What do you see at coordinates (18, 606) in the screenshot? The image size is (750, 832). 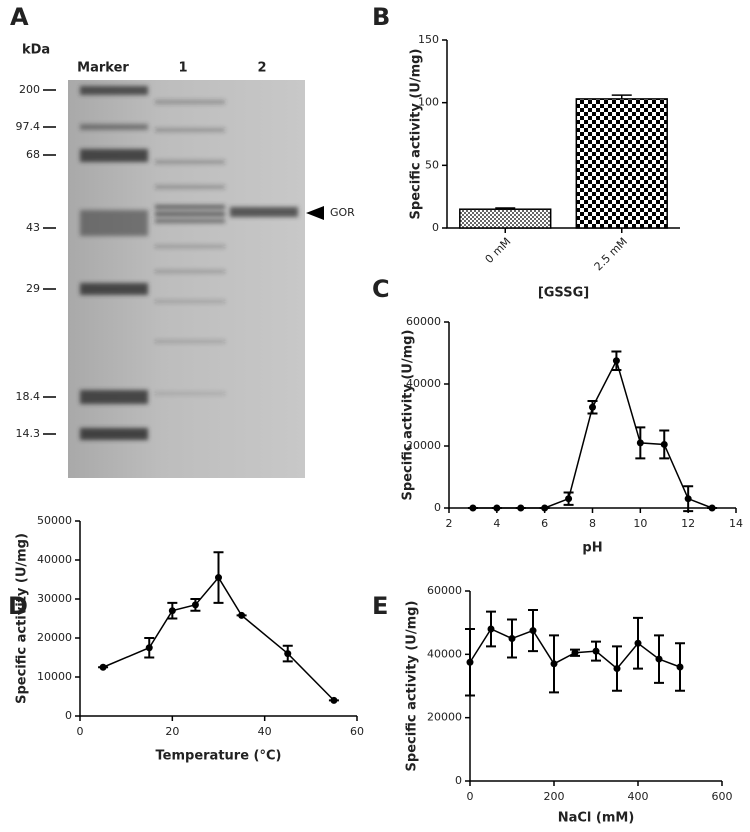 I see `panel-letter: D` at bounding box center [18, 606].